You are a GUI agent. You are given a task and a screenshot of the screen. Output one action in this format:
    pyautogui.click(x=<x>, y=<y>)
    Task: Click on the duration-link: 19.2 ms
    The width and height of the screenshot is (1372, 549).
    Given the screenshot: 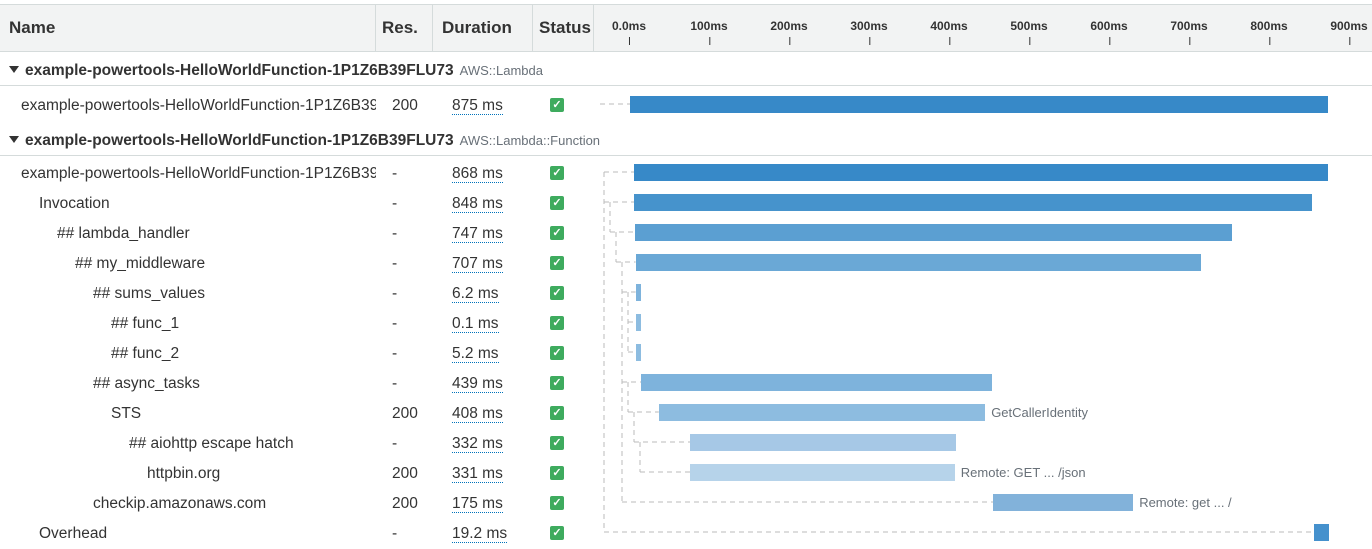 What is the action you would take?
    pyautogui.click(x=480, y=534)
    